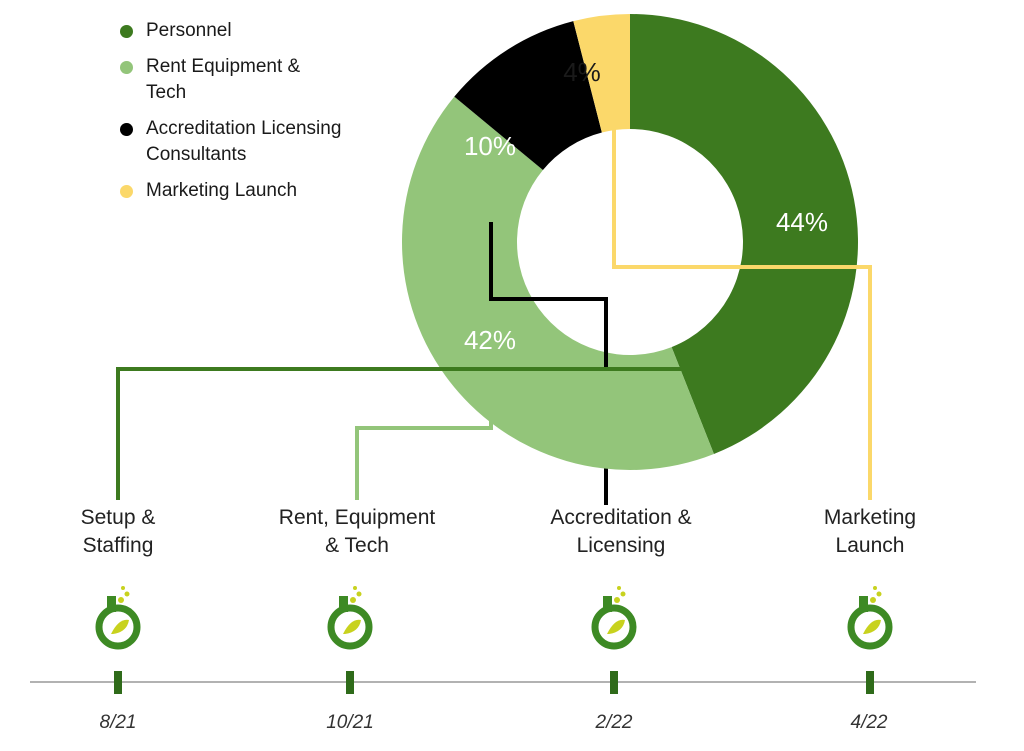  What do you see at coordinates (350, 722) in the screenshot?
I see `date-label: 10/21` at bounding box center [350, 722].